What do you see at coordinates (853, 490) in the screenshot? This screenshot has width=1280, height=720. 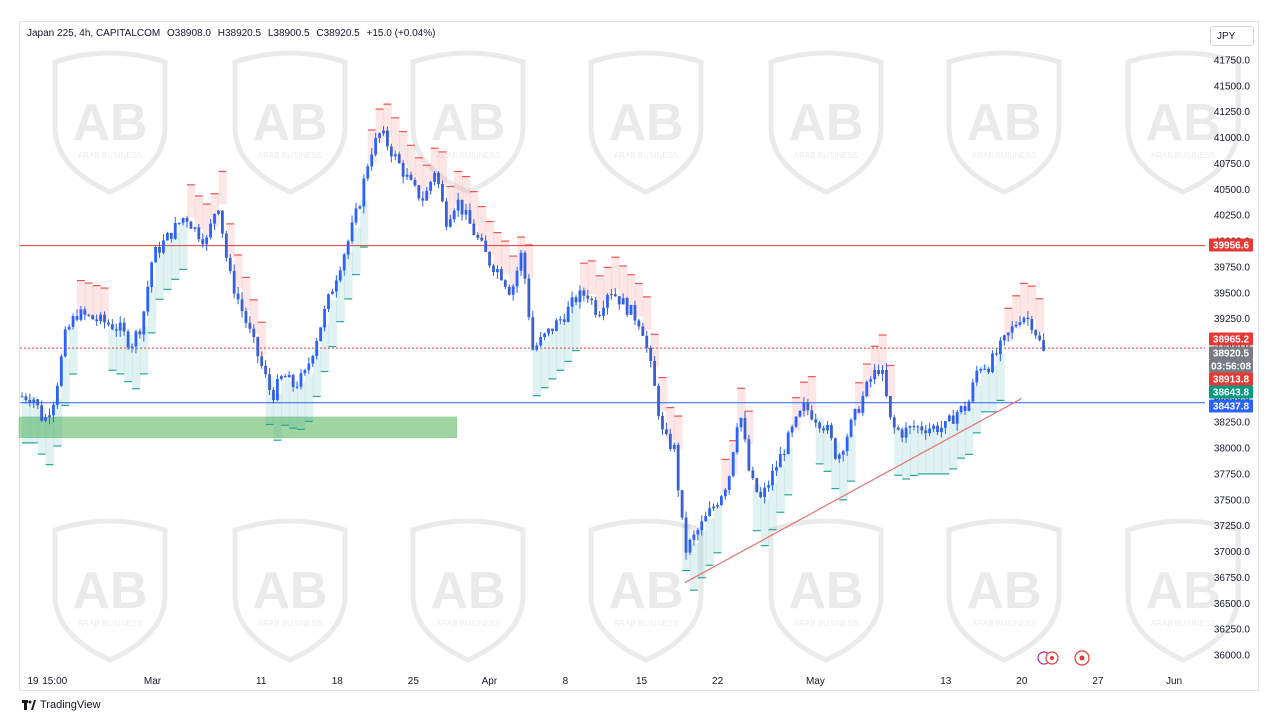 I see `trendline` at bounding box center [853, 490].